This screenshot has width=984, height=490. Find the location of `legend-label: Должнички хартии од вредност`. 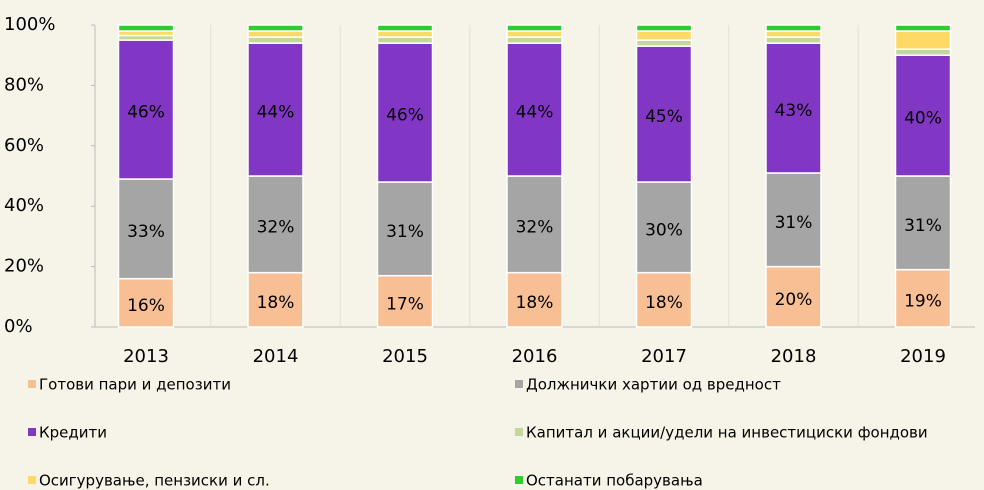

legend-label: Должнички хартии од вредност is located at coordinates (653, 385).